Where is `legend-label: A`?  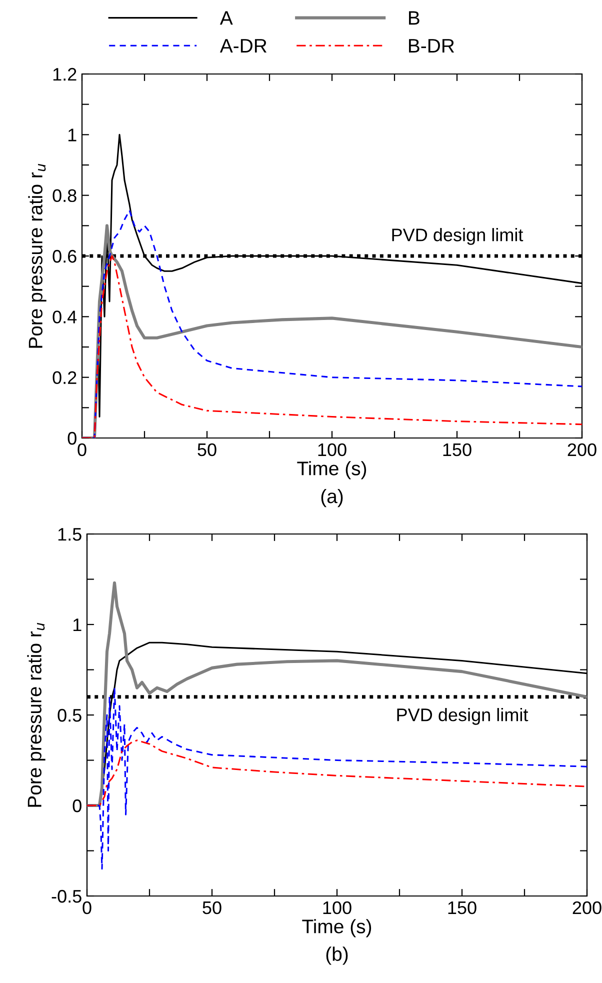 legend-label: A is located at coordinates (226, 18).